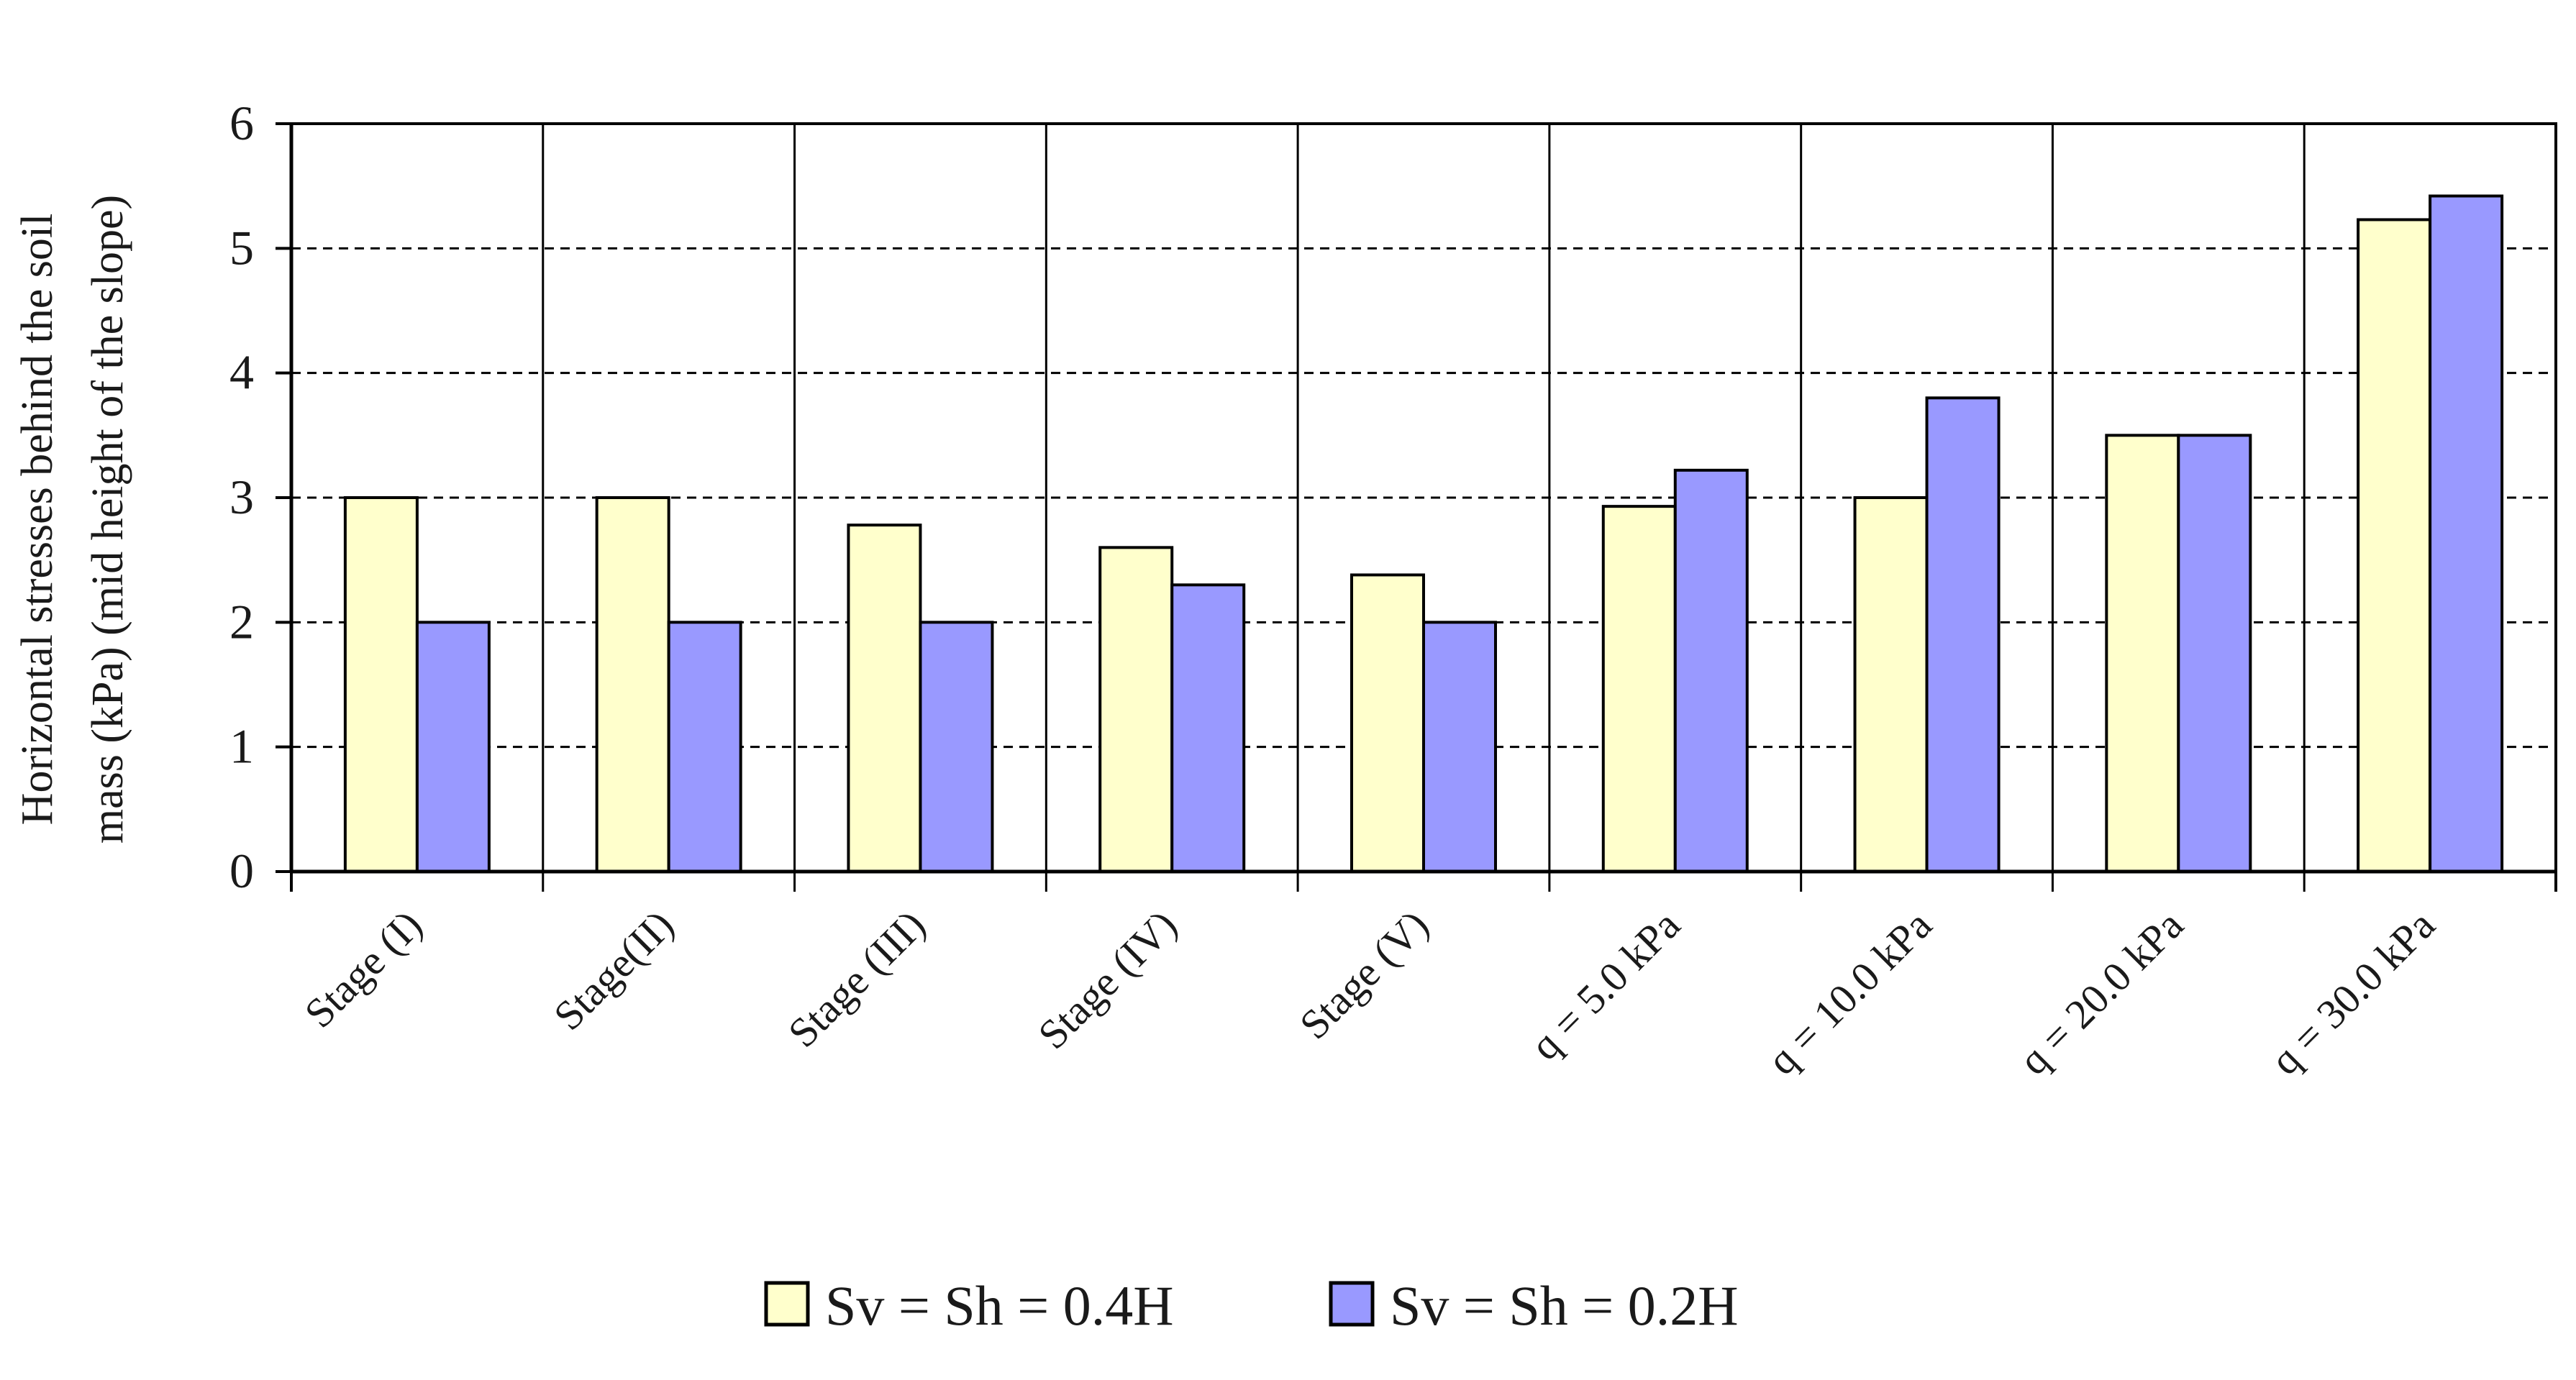 Image resolution: width=2576 pixels, height=1380 pixels. What do you see at coordinates (614, 970) in the screenshot?
I see `x-tick-label: Stage(II)` at bounding box center [614, 970].